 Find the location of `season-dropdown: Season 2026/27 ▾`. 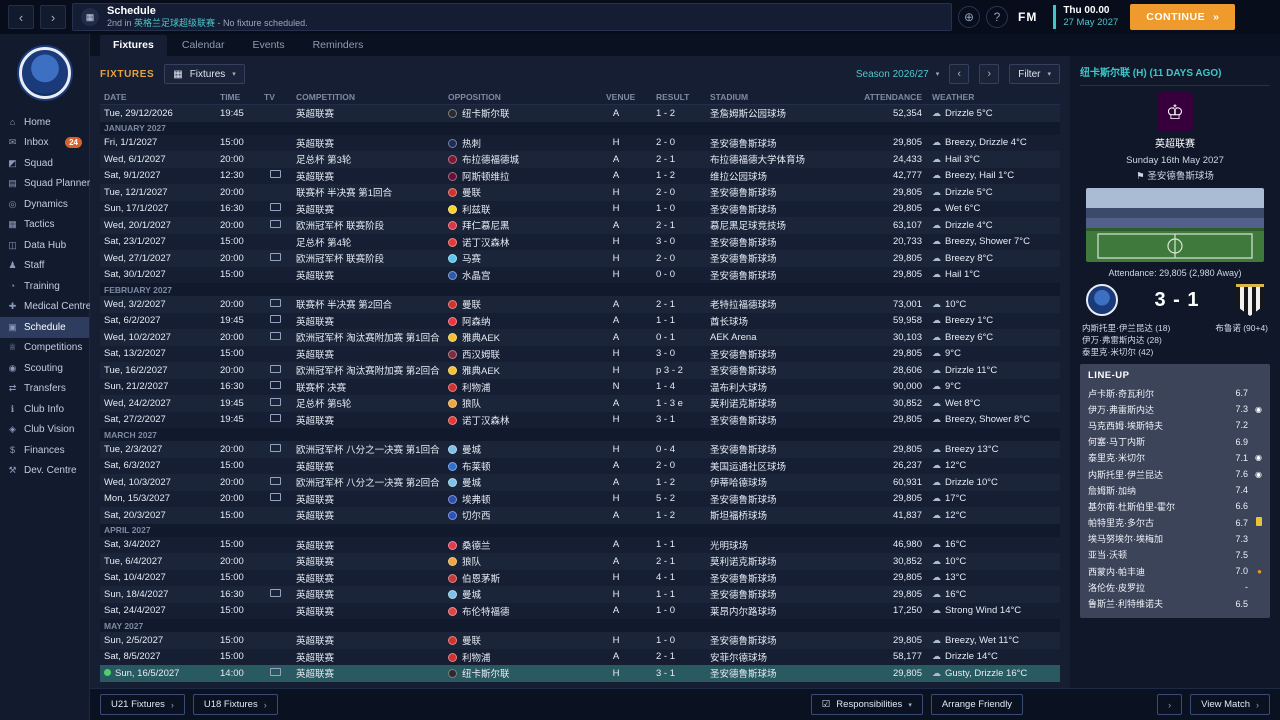

season-dropdown: Season 2026/27 ▾ is located at coordinates (897, 74).